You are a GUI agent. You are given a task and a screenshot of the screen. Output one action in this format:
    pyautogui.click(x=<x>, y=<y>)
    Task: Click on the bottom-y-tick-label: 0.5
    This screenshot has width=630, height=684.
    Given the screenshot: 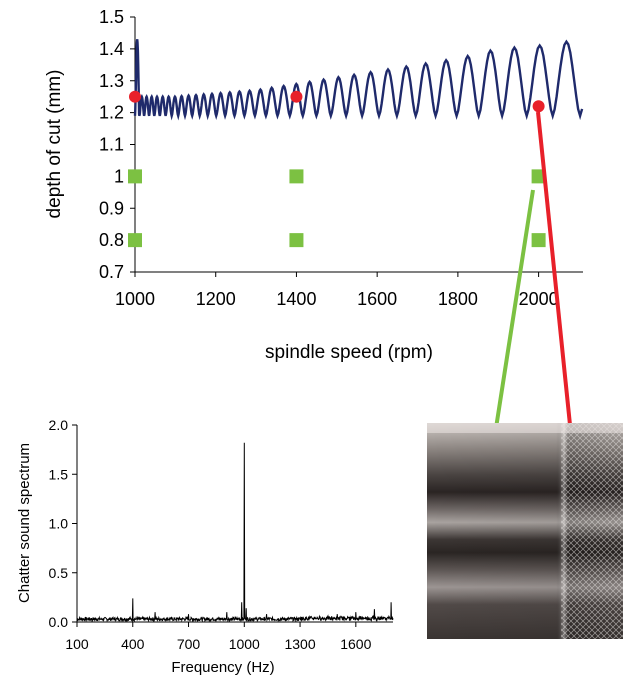 What is the action you would take?
    pyautogui.click(x=59, y=573)
    